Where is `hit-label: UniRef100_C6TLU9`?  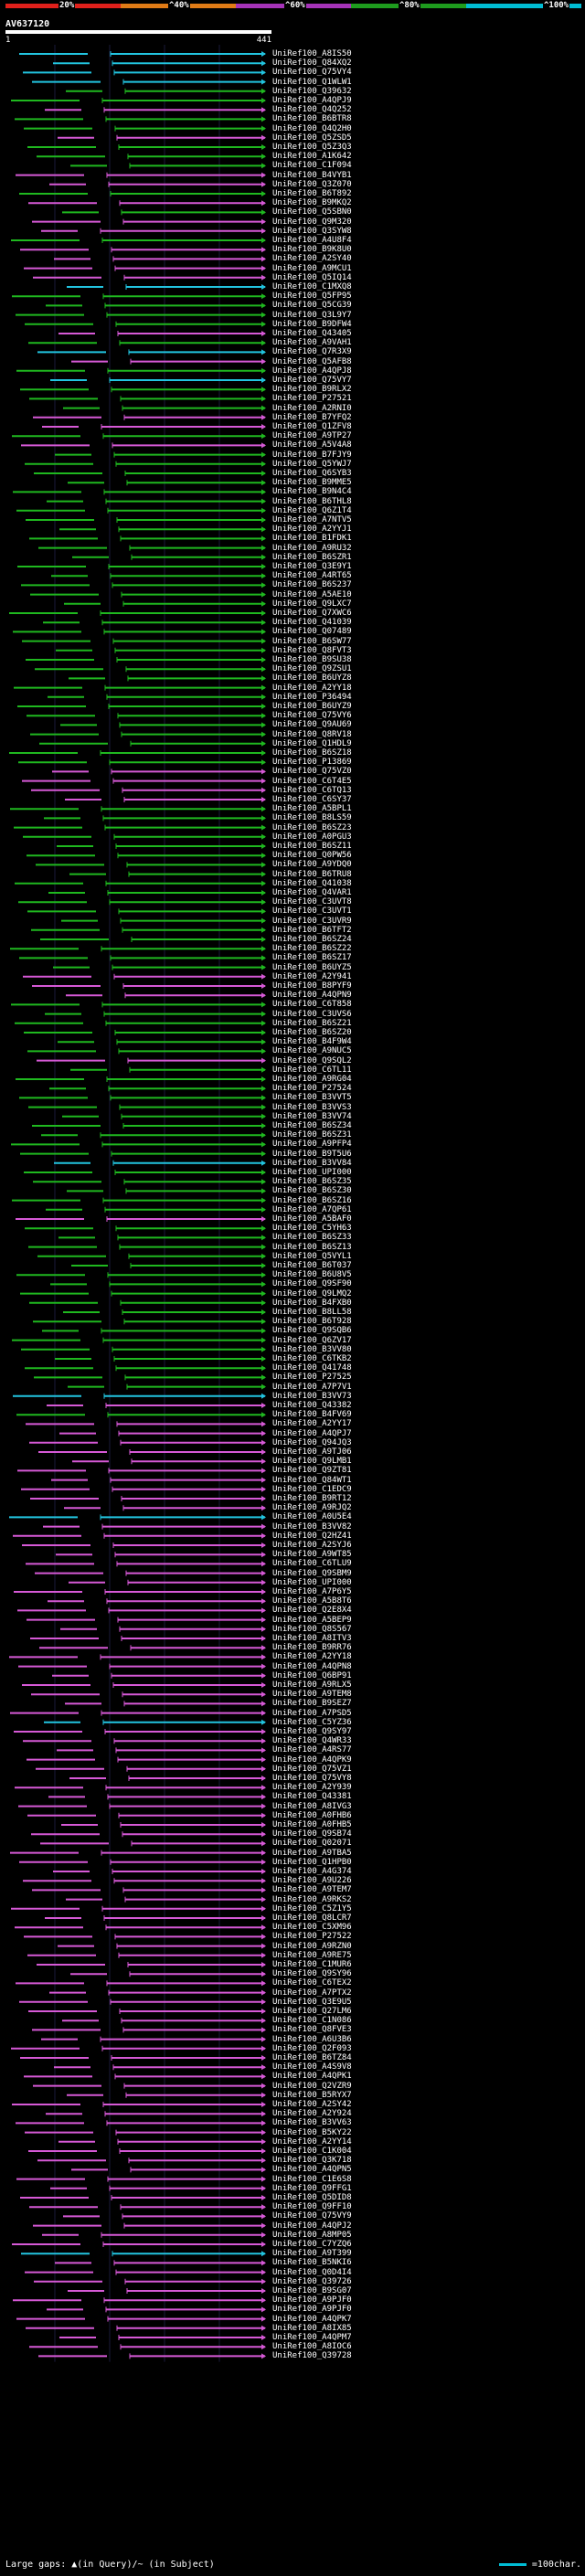
hit-label: UniRef100_C6TLU9 is located at coordinates (312, 1564).